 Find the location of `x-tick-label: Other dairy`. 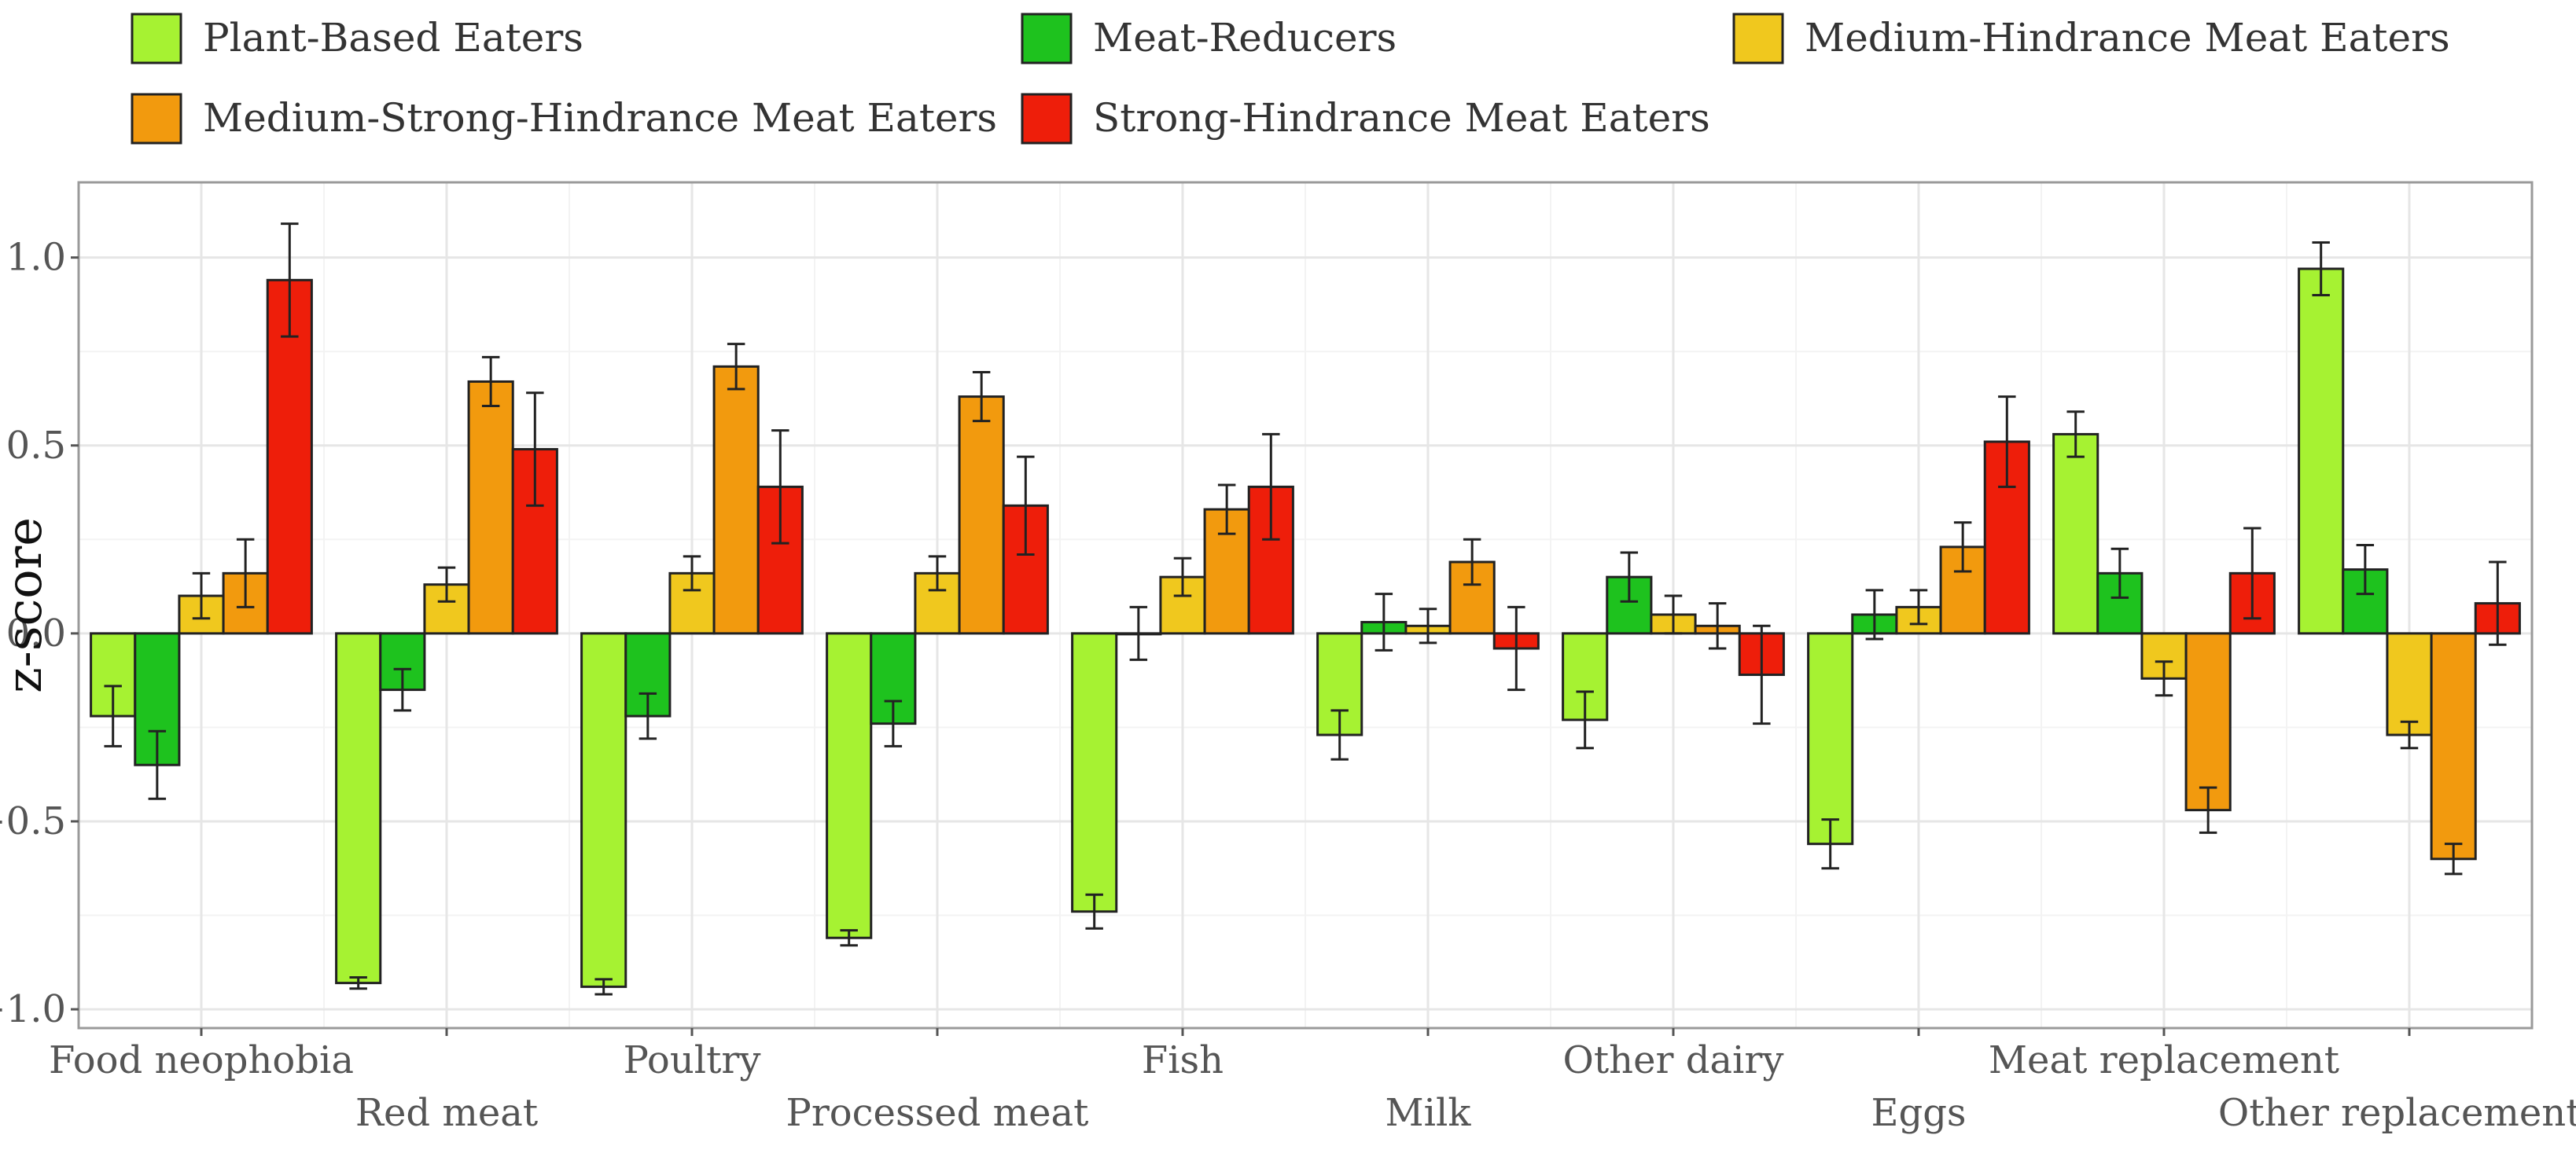

x-tick-label: Other dairy is located at coordinates (1674, 1060).